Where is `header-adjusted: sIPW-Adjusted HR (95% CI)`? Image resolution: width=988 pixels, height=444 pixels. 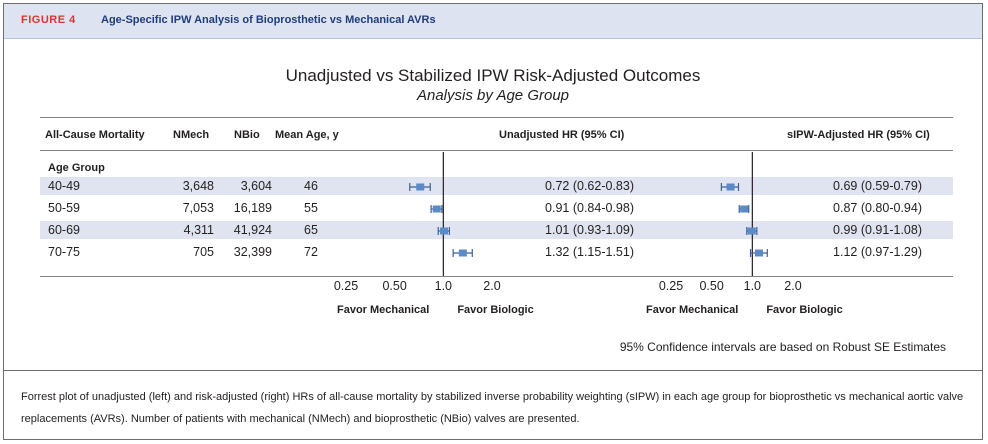 header-adjusted: sIPW-Adjusted HR (95% CI) is located at coordinates (858, 135).